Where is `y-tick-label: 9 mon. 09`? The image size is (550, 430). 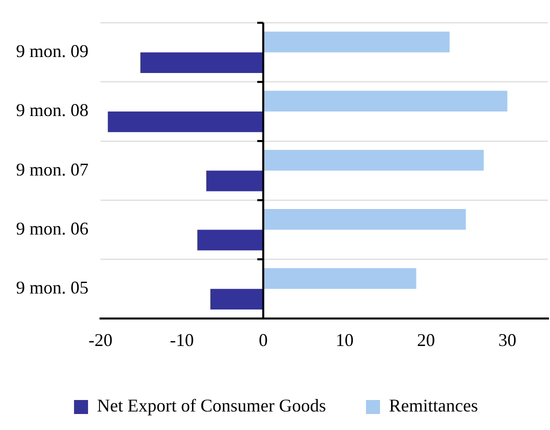 y-tick-label: 9 mon. 09 is located at coordinates (52, 51).